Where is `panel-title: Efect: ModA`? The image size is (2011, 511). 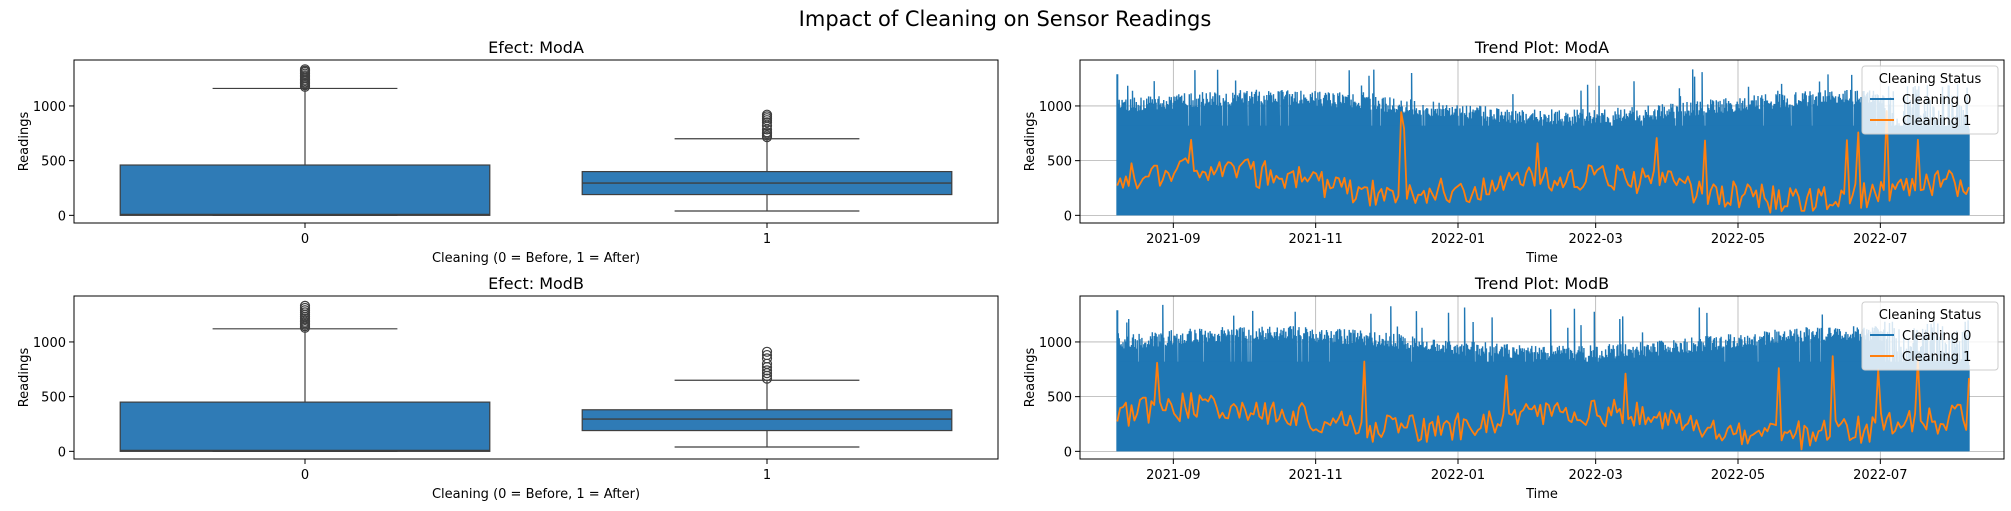 panel-title: Efect: ModA is located at coordinates (536, 47).